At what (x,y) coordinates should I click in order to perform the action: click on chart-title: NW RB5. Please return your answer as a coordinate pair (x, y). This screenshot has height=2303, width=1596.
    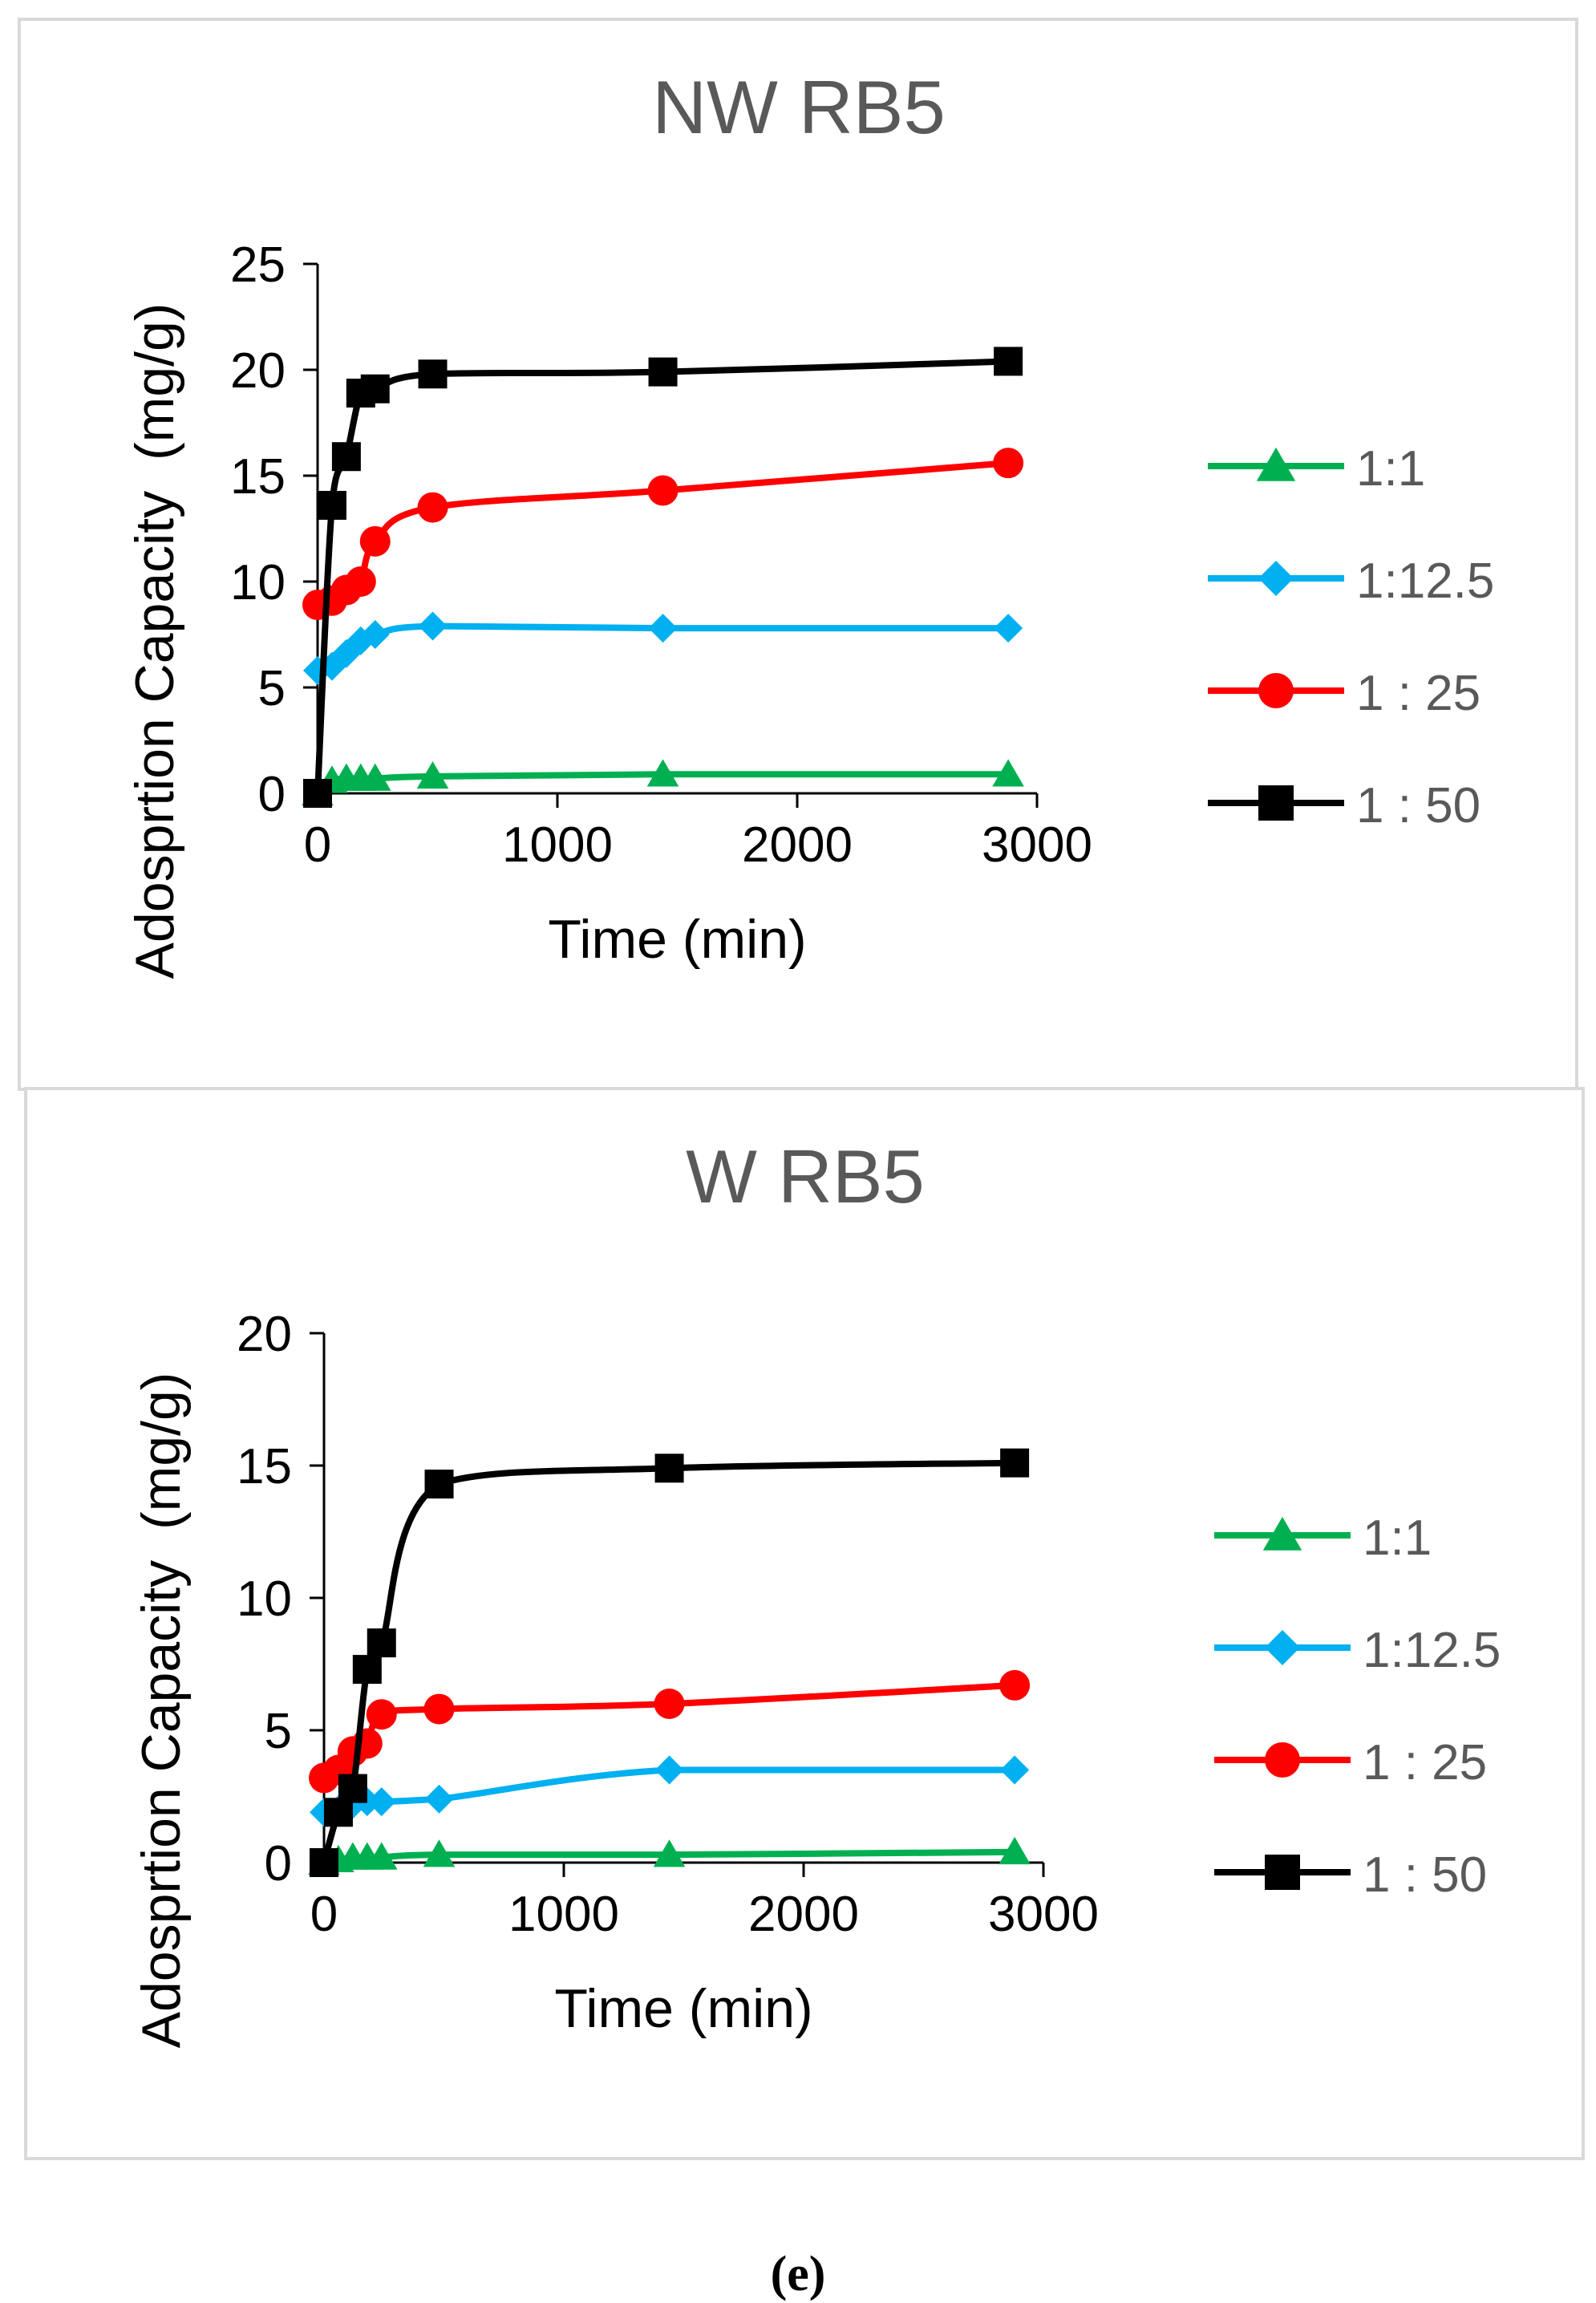
    Looking at the image, I should click on (799, 107).